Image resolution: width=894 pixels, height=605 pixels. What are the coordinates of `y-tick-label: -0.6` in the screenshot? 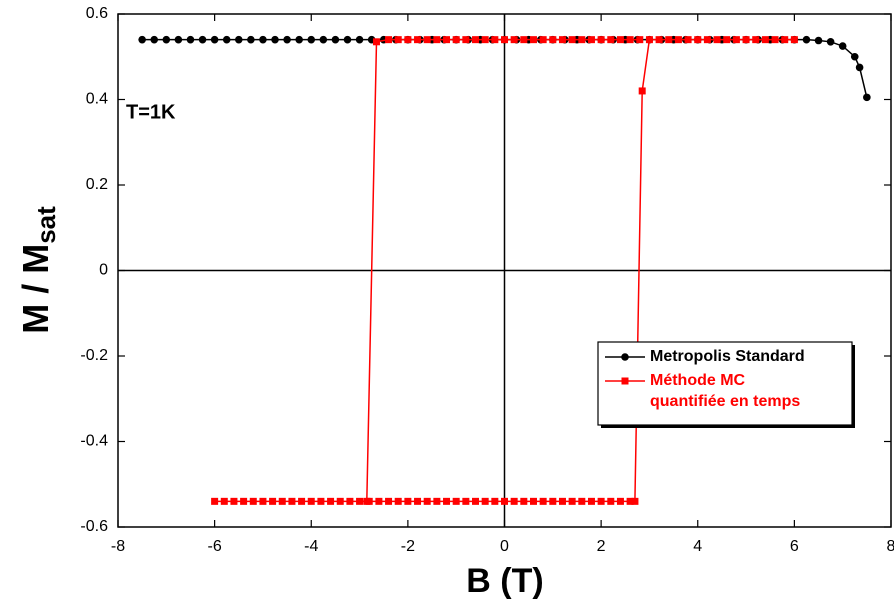 It's located at (94, 526).